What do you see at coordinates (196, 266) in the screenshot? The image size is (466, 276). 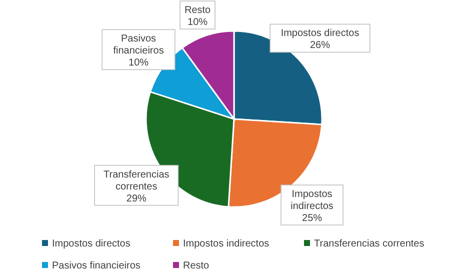 I see `legend-label: Resto` at bounding box center [196, 266].